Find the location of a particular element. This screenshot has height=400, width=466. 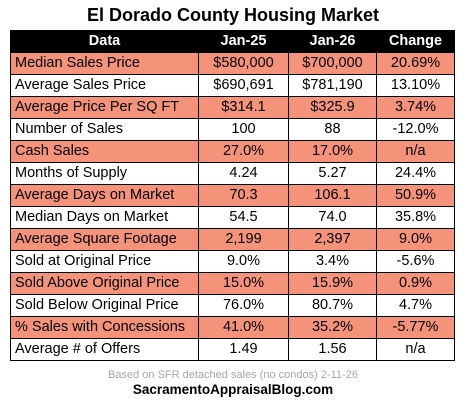

change-value: 50.9% is located at coordinates (415, 195).